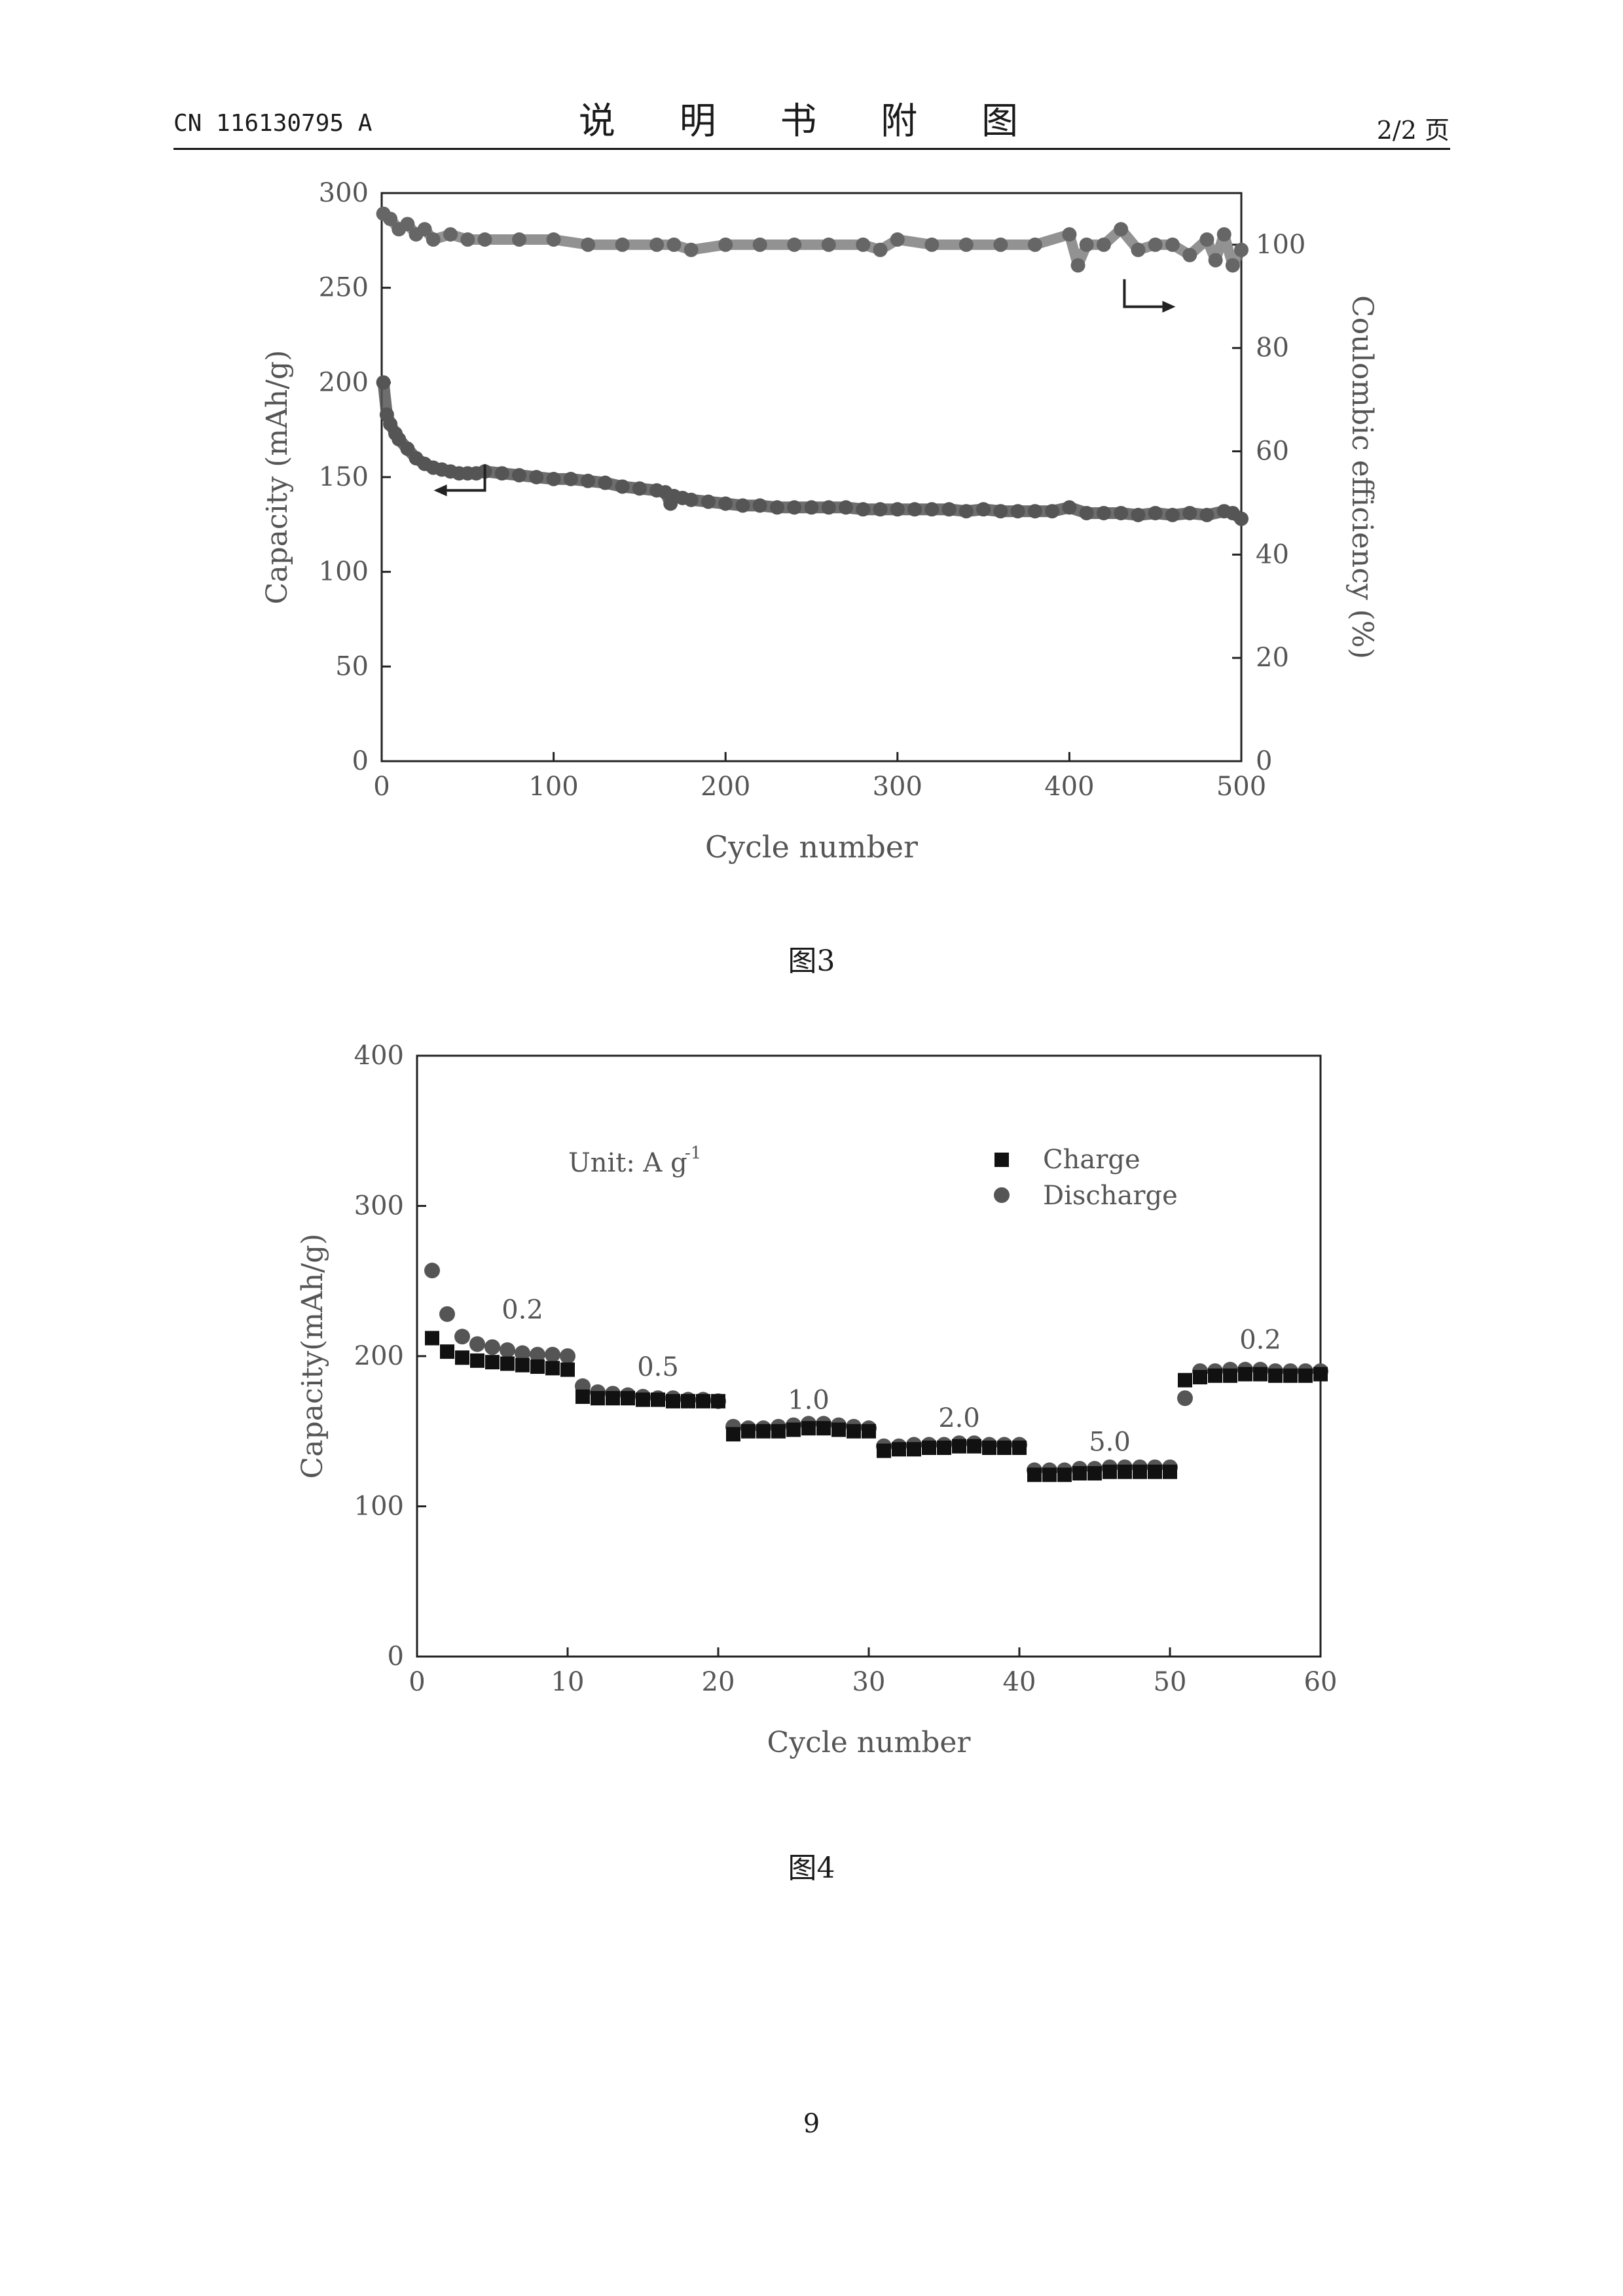 The image size is (1623, 2296). What do you see at coordinates (869, 1742) in the screenshot?
I see `x-axis-label: Cycle number` at bounding box center [869, 1742].